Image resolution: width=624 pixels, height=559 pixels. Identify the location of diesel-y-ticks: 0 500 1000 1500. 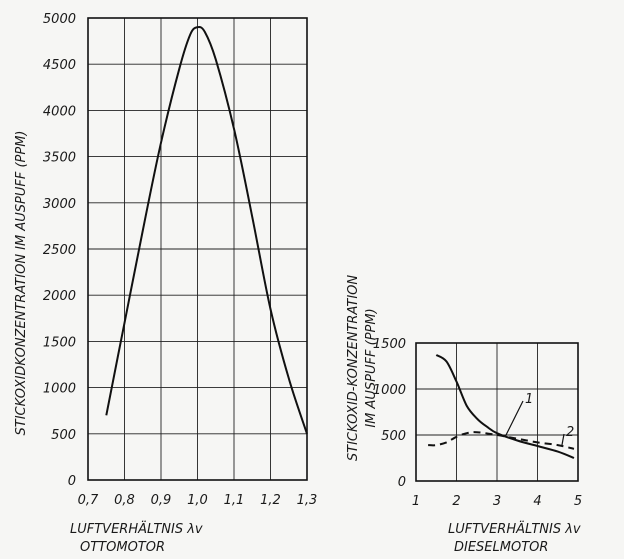
(389, 413).